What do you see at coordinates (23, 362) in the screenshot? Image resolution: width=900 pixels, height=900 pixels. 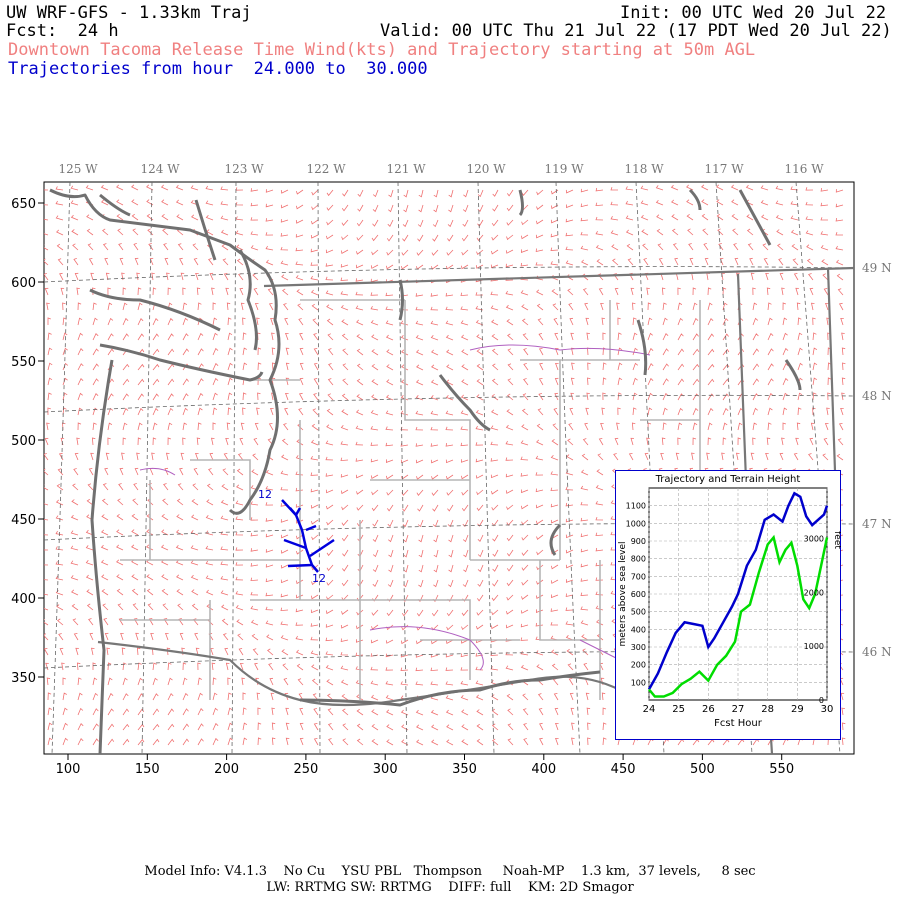 I see `y-tick-label: 550` at bounding box center [23, 362].